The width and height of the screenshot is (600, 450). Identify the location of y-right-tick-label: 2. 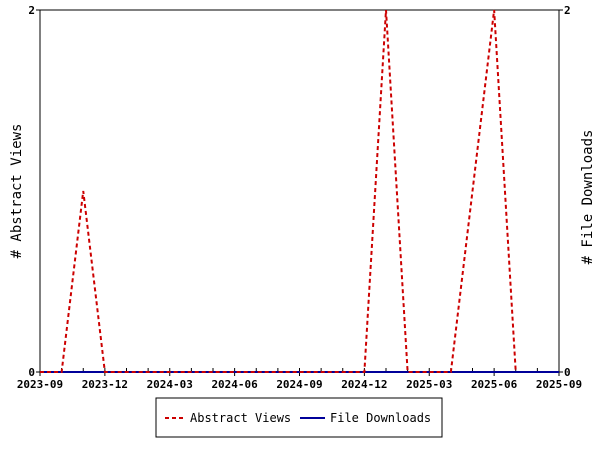
(567, 10).